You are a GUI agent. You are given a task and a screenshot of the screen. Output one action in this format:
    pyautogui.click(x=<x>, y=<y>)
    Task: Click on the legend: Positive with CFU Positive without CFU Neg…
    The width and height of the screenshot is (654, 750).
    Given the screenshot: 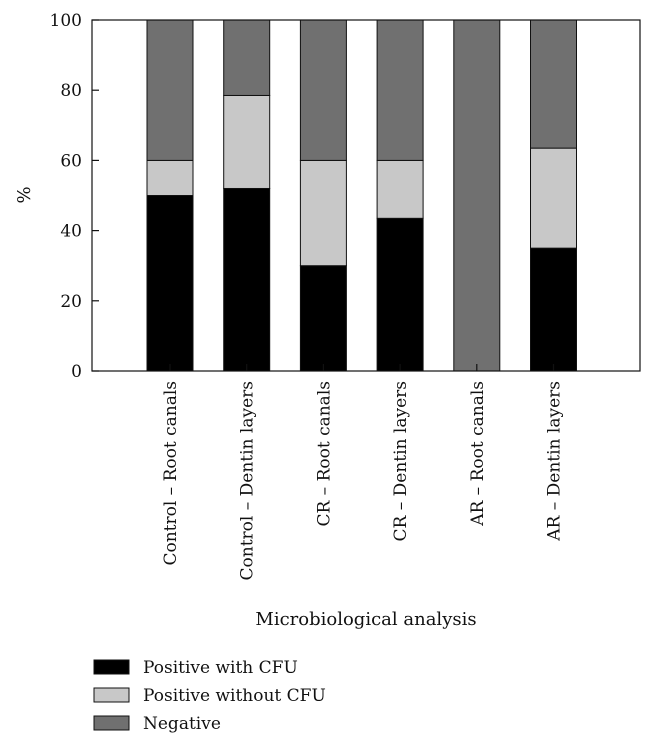 What is the action you would take?
    pyautogui.click(x=209, y=696)
    